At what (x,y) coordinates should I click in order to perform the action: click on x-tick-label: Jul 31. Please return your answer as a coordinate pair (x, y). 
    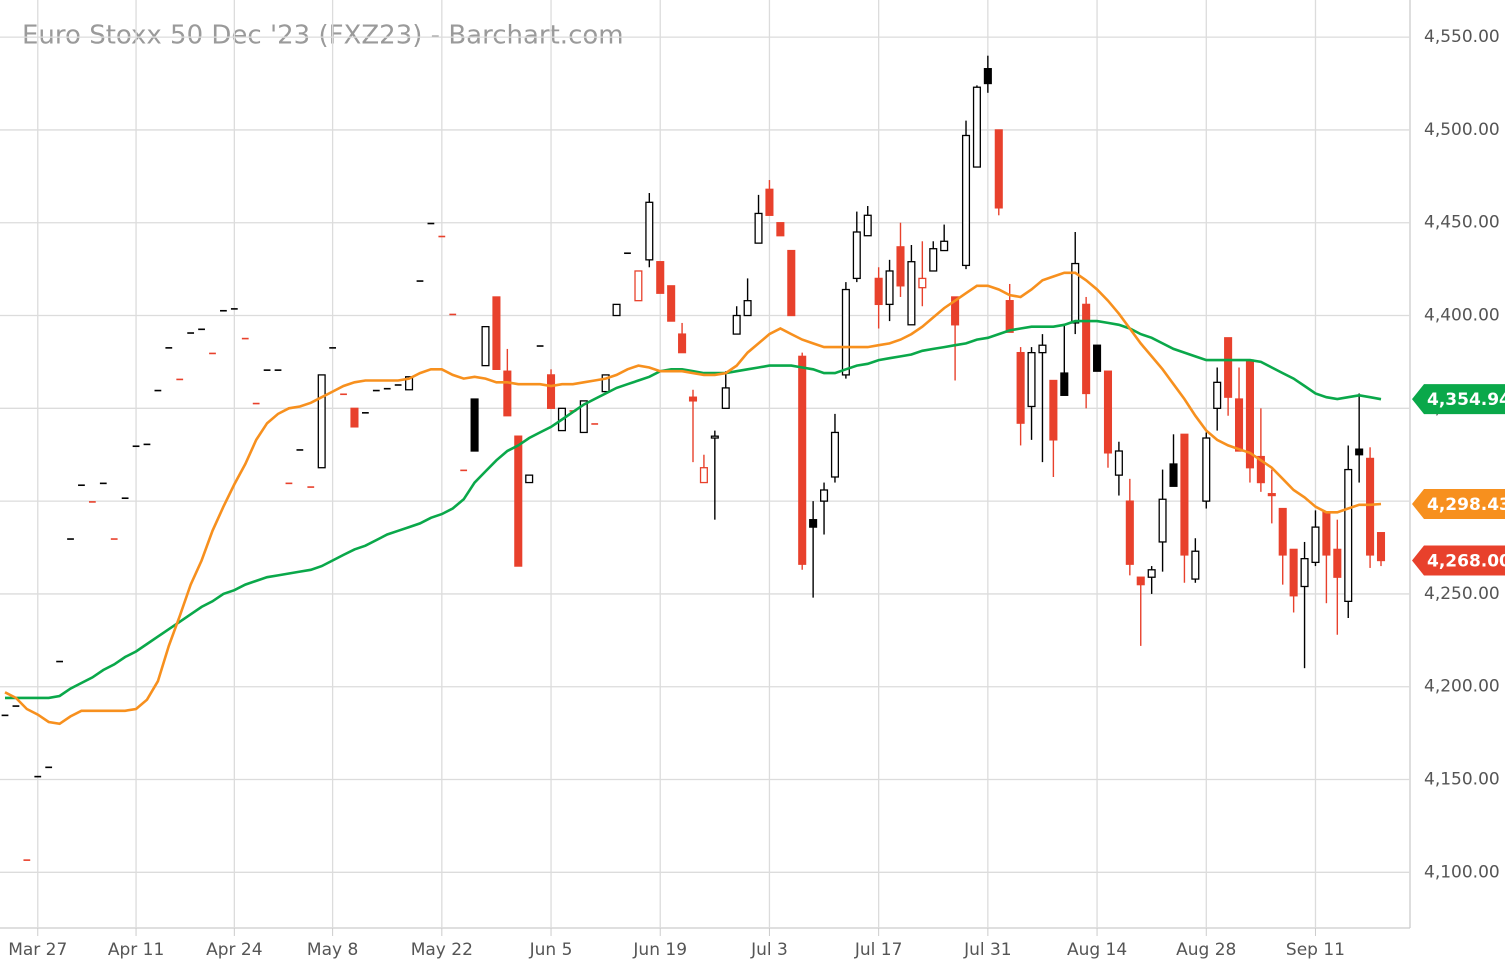
    Looking at the image, I should click on (987, 950).